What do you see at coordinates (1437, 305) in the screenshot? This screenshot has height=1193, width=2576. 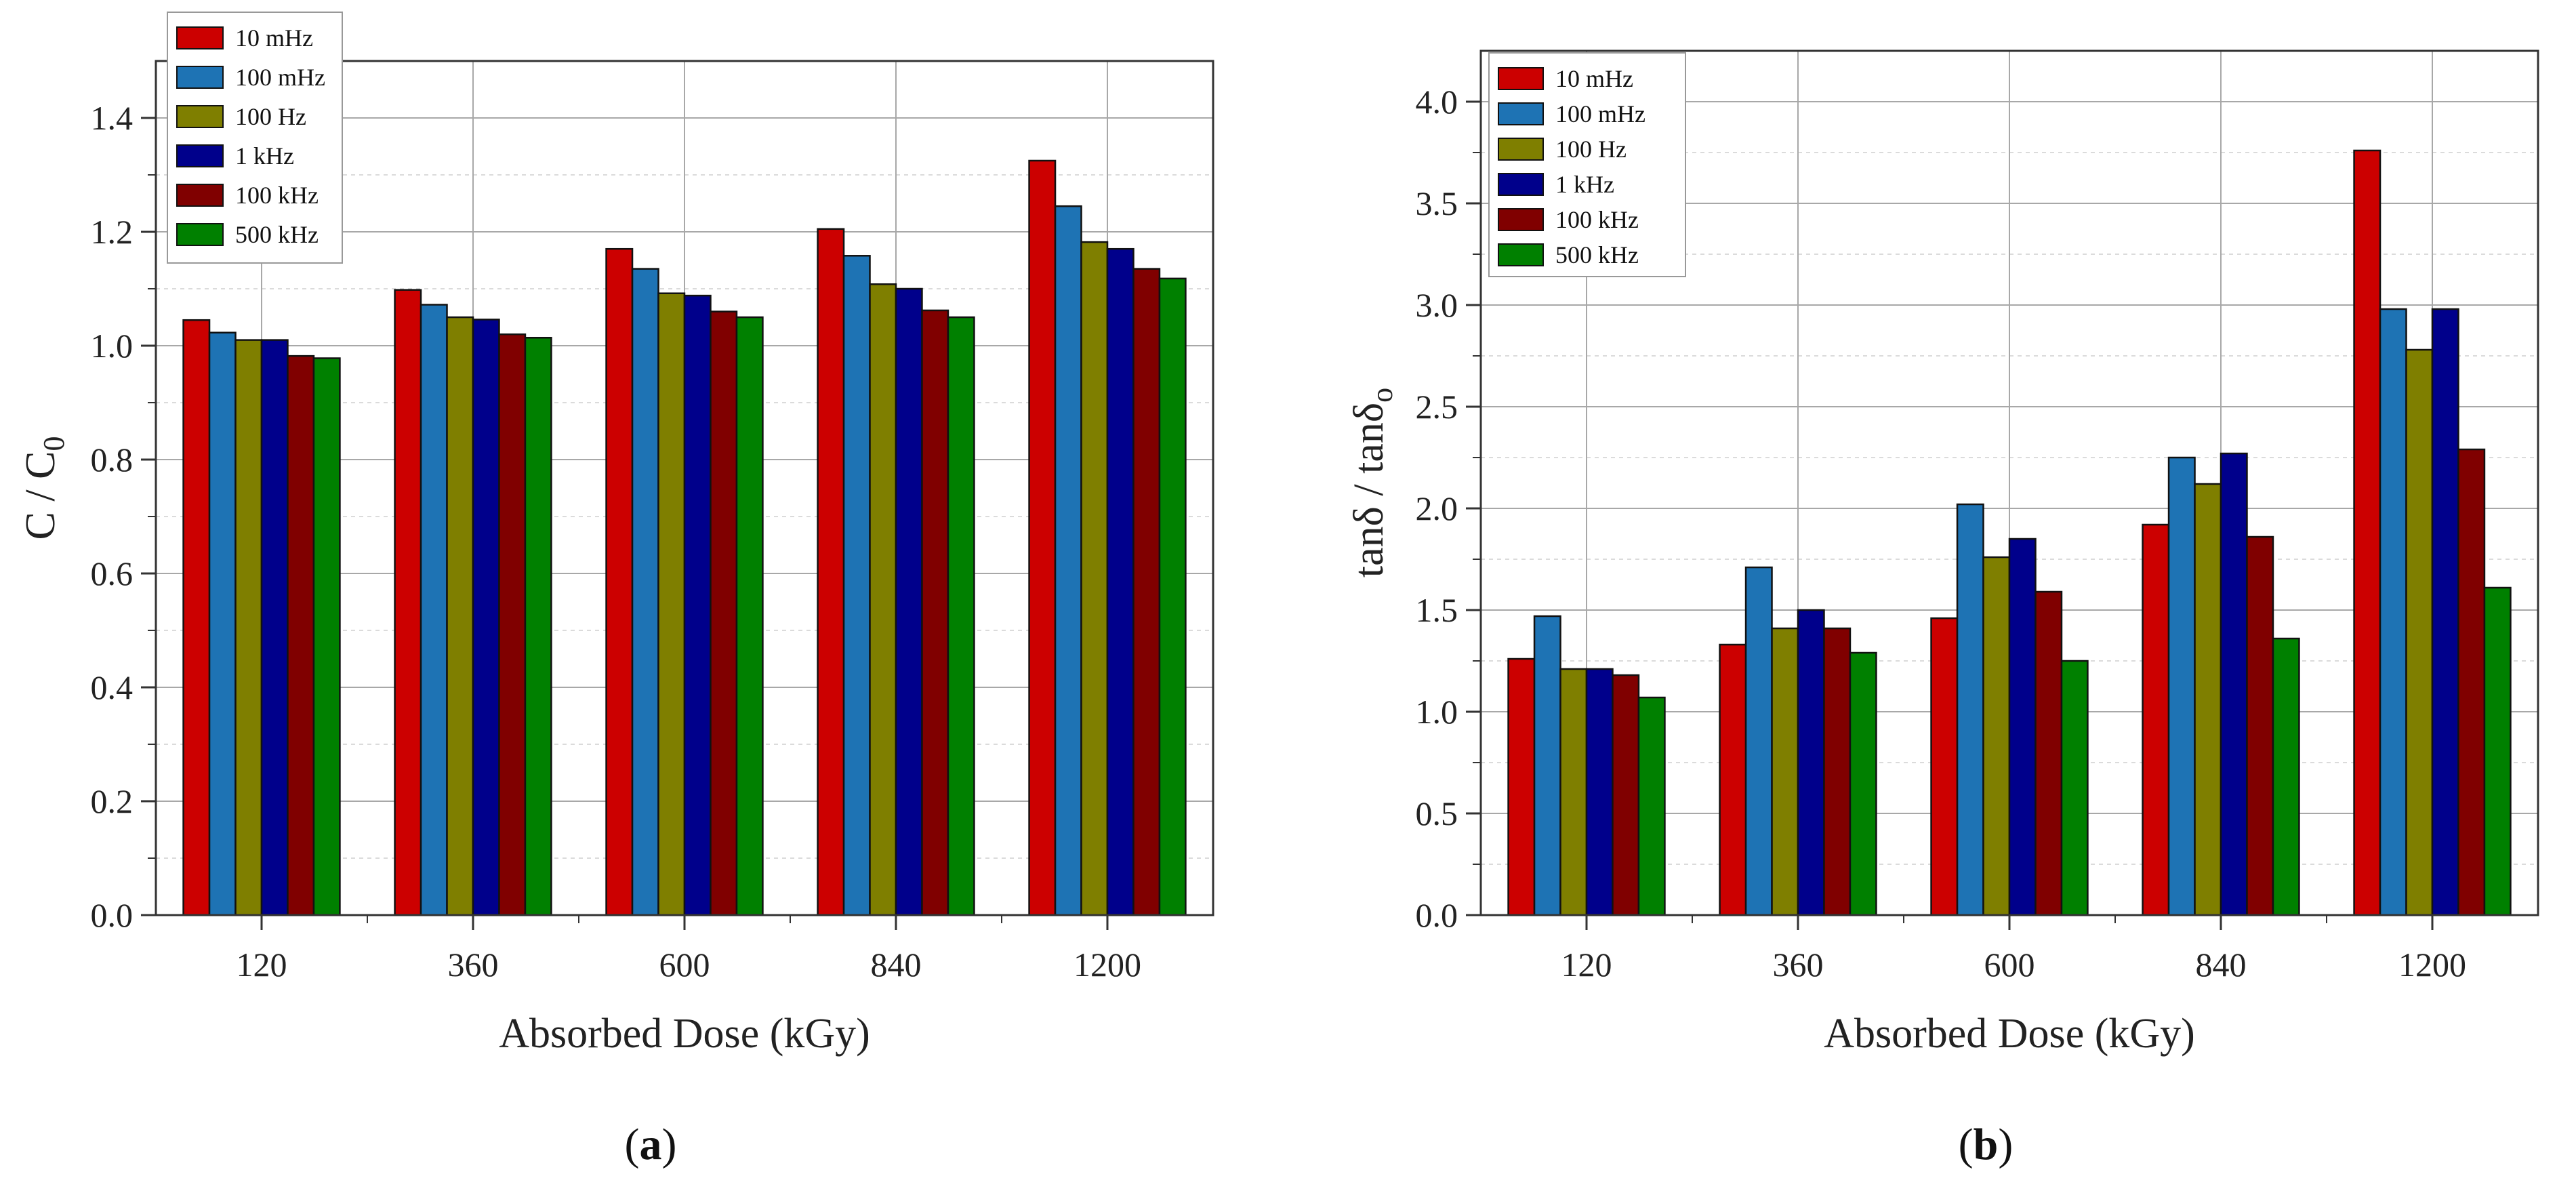 I see `y-tick-label: 3.0` at bounding box center [1437, 305].